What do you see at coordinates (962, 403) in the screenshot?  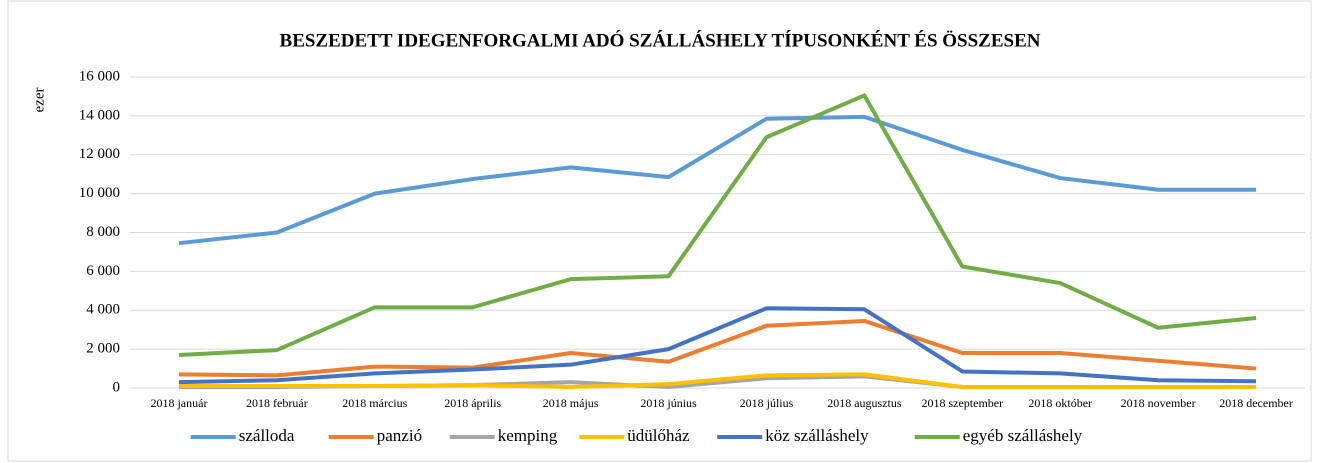 I see `x-tick-label: 2018 szeptember` at bounding box center [962, 403].